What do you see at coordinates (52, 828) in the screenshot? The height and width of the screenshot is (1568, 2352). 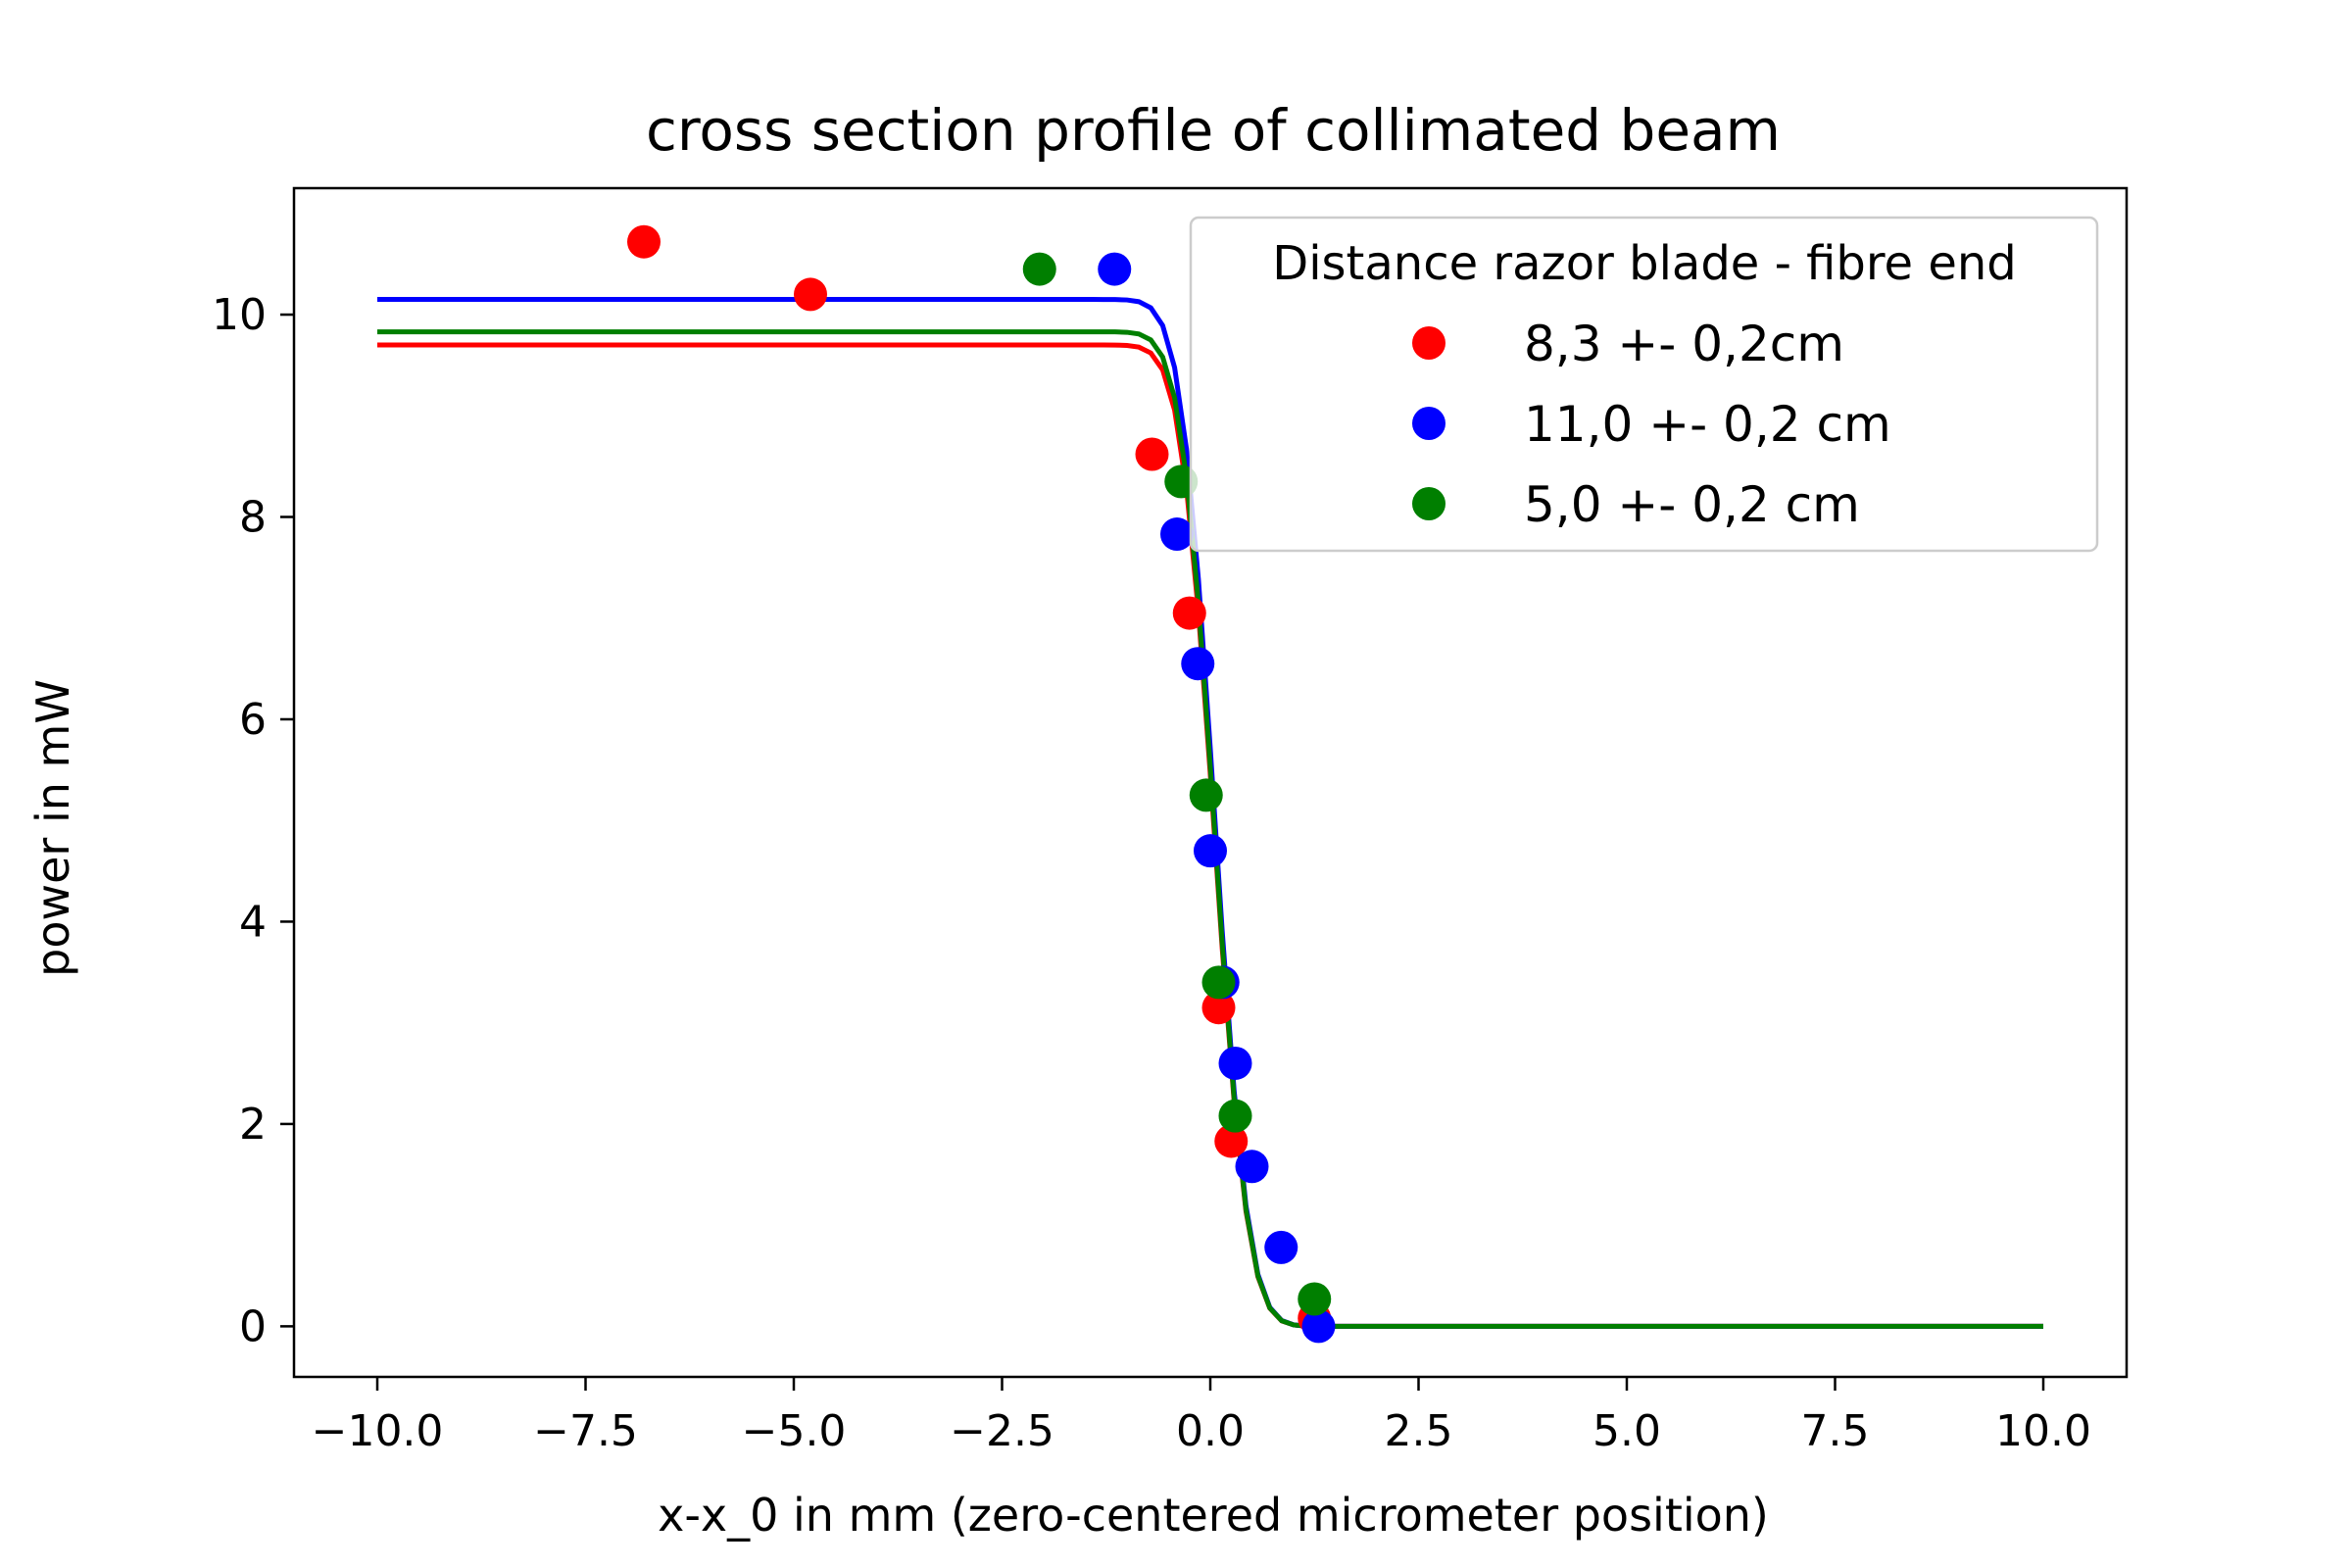 I see `y-axis-label: power in mW` at bounding box center [52, 828].